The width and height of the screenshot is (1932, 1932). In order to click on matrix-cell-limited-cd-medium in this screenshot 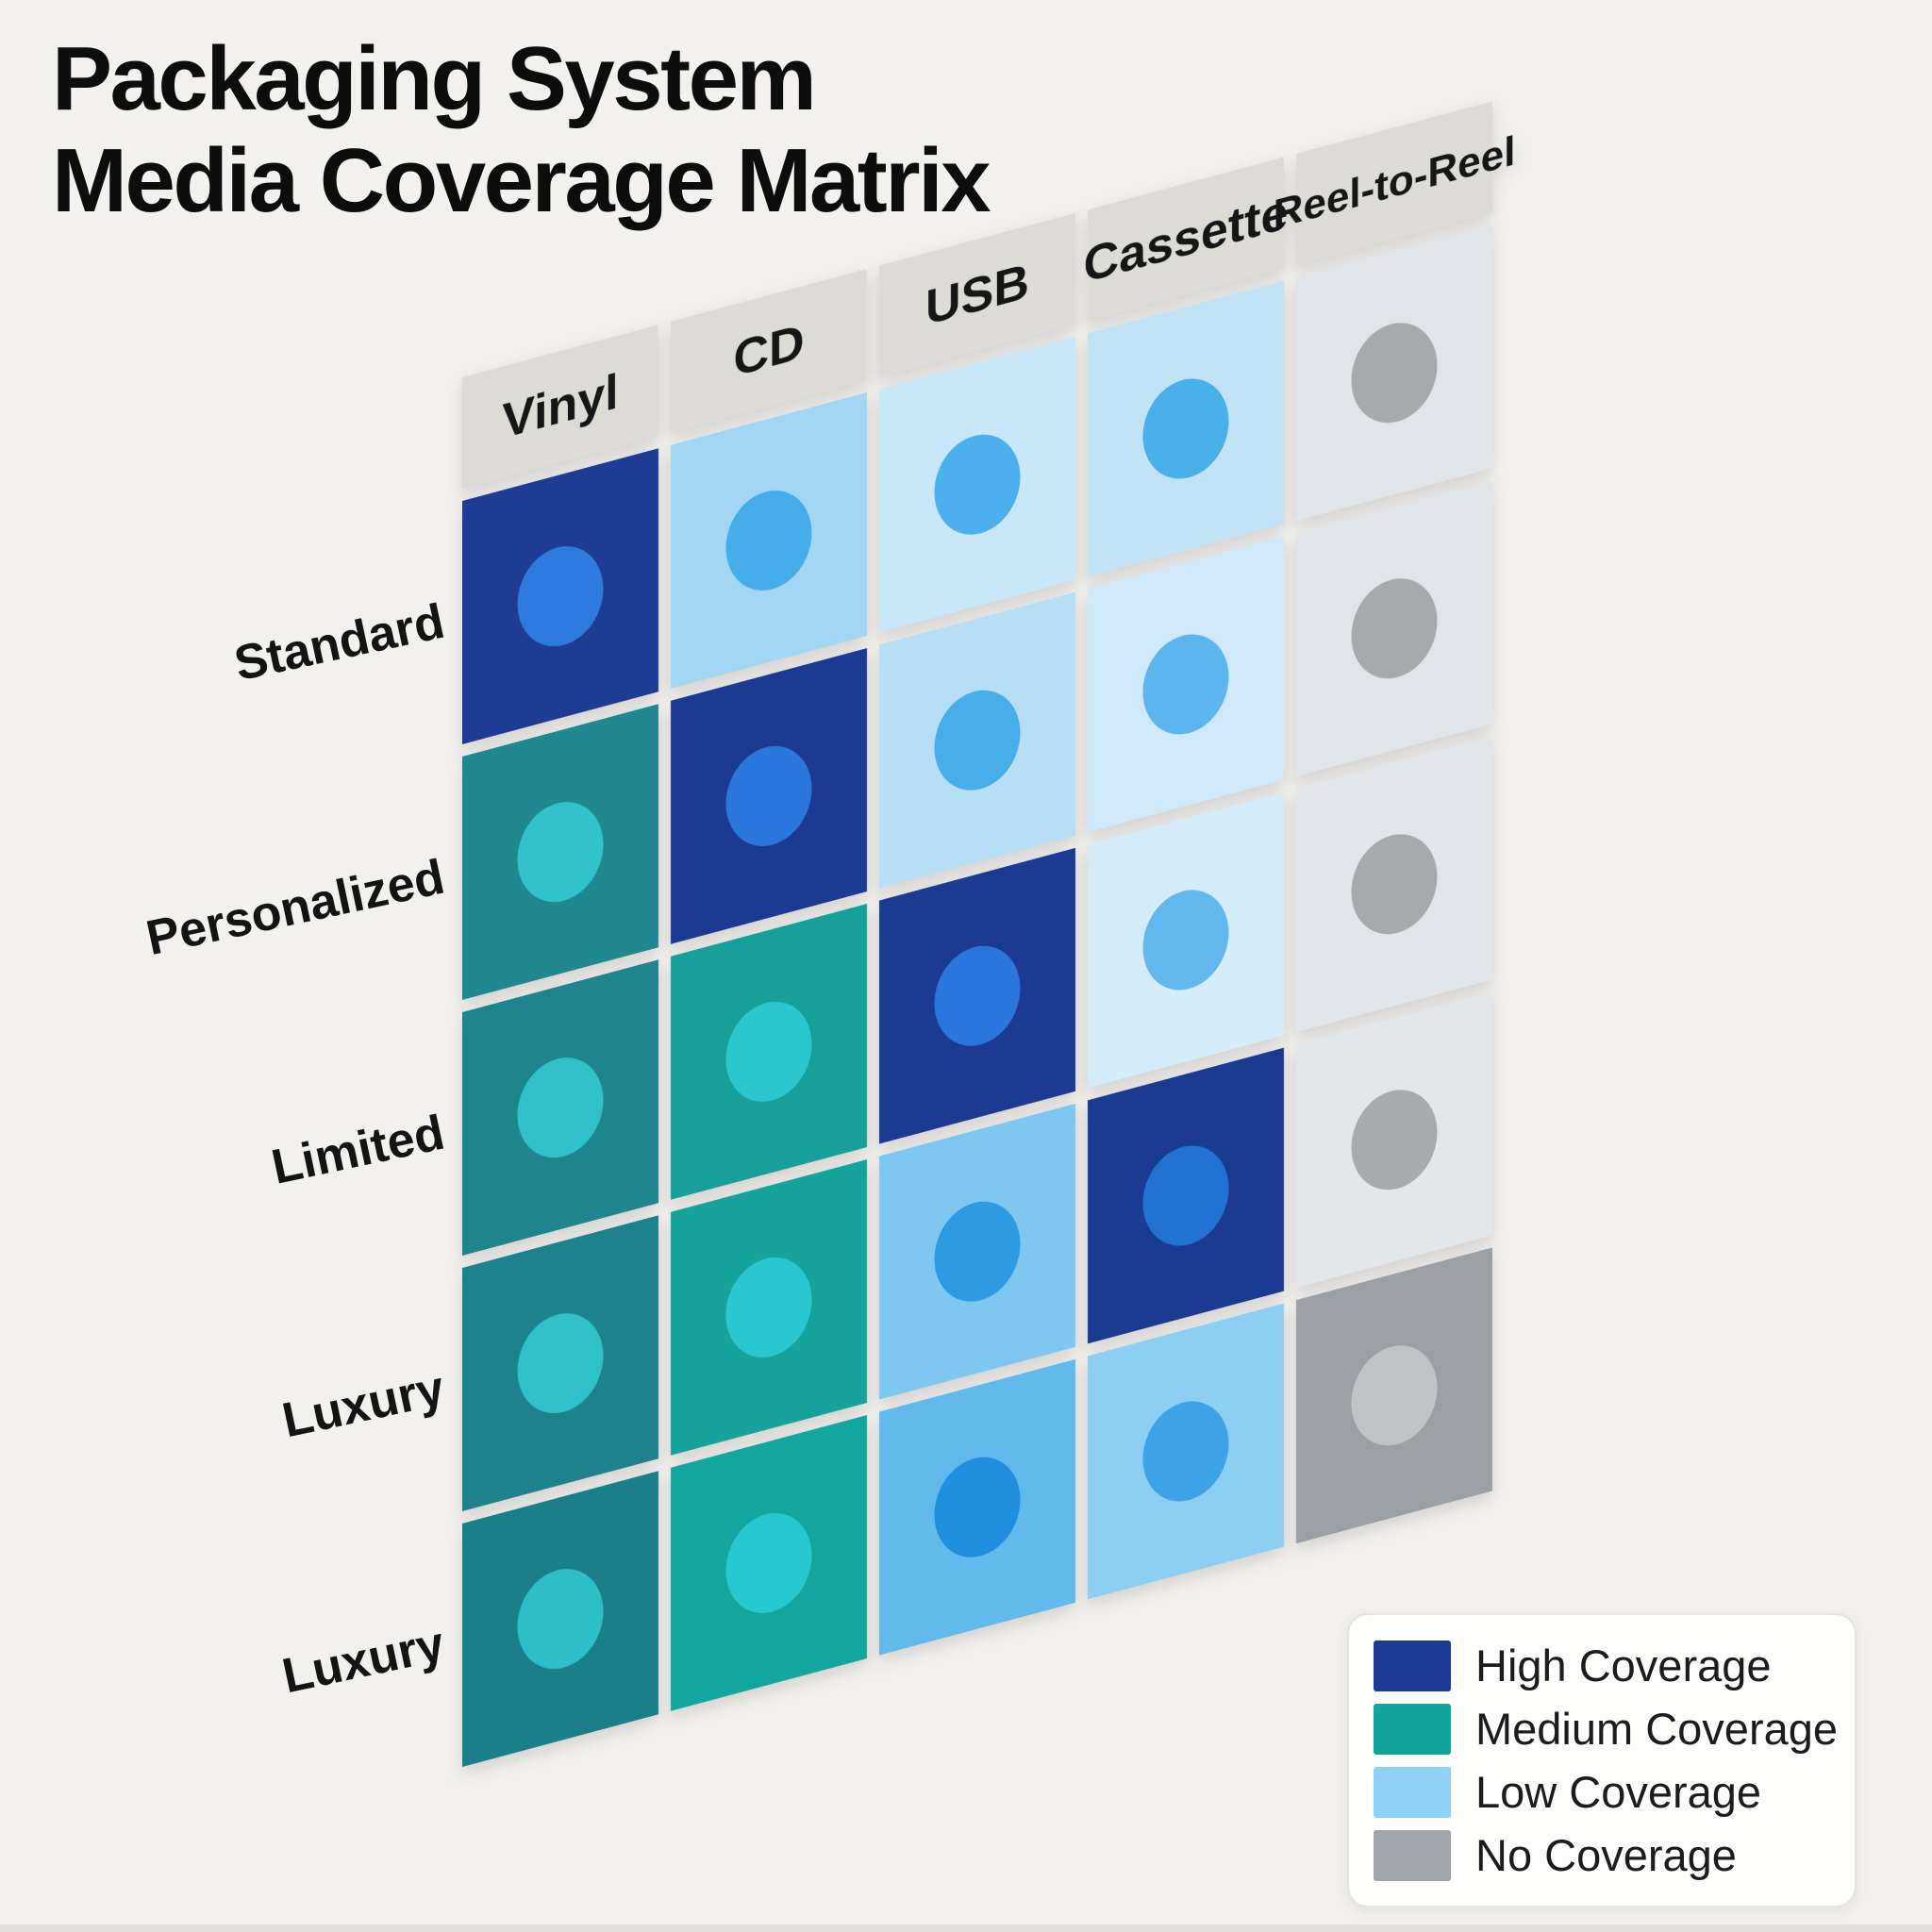, I will do `click(769, 1052)`.